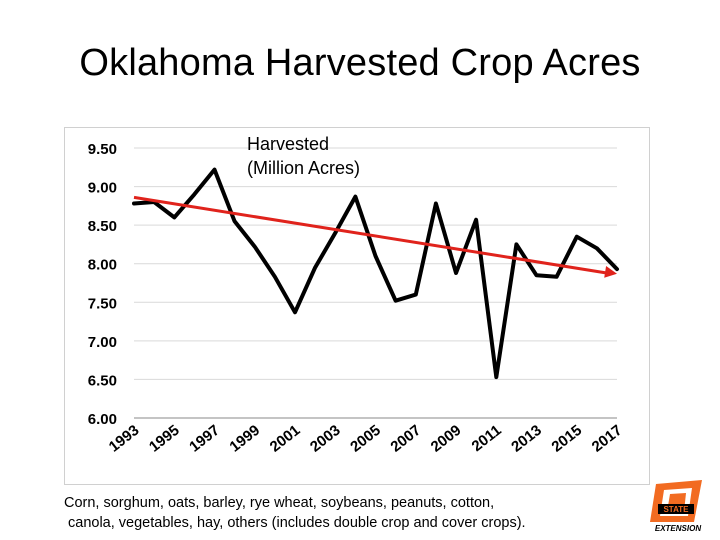  What do you see at coordinates (285, 439) in the screenshot?
I see `x-tick-label: 2001` at bounding box center [285, 439].